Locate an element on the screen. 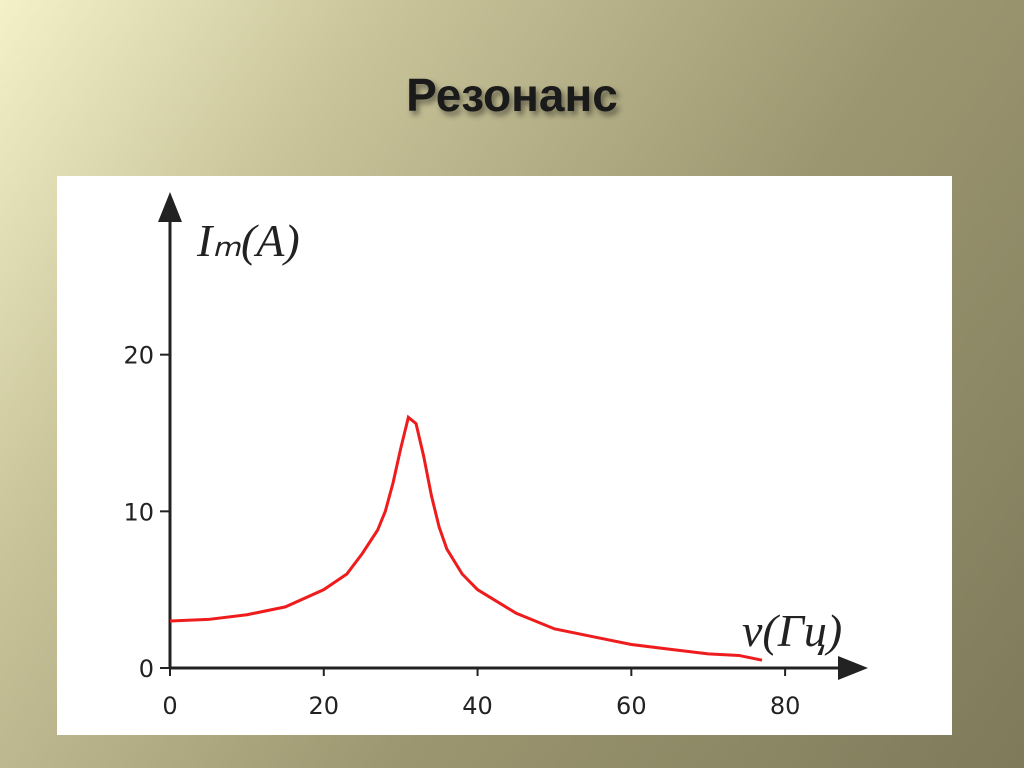 This screenshot has height=768, width=1024. y-tick-label: 20 is located at coordinates (138, 356).